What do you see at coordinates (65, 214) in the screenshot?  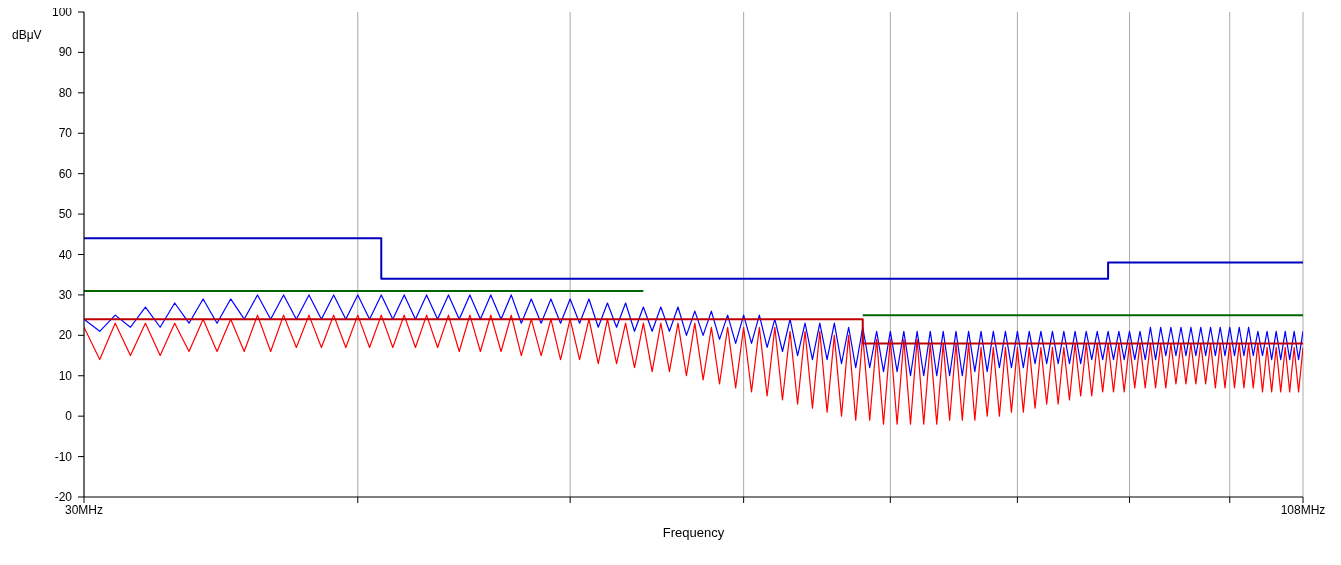 I see `y-tick-label: 50` at bounding box center [65, 214].